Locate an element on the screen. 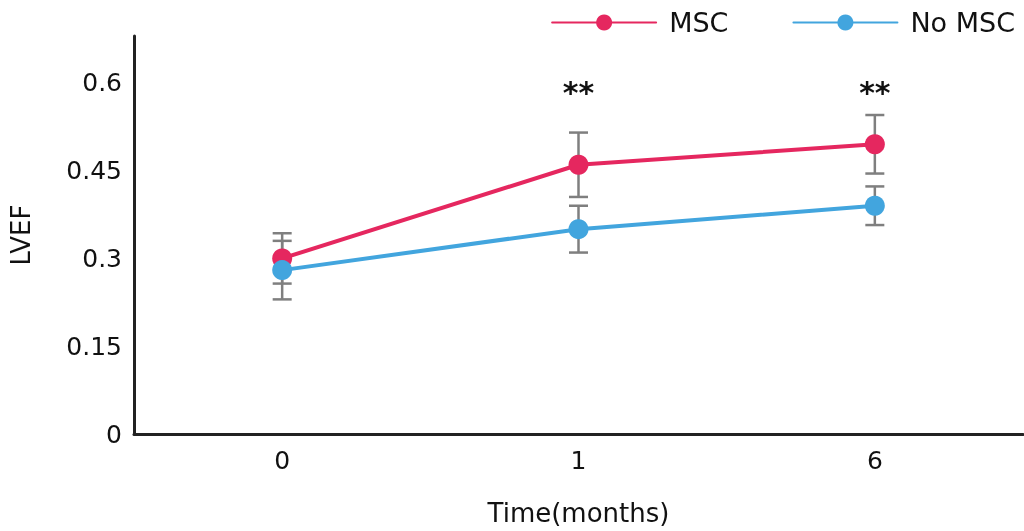  legend-label: MSC is located at coordinates (699, 22).